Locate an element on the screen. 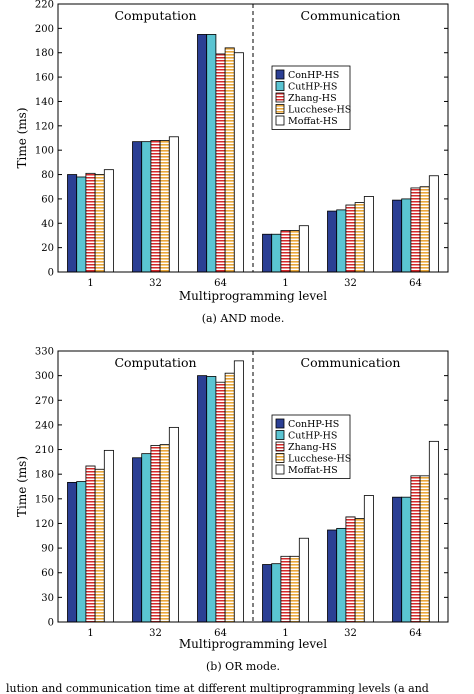  legend-label-moffat-hs: Moffat-HS is located at coordinates (313, 121).